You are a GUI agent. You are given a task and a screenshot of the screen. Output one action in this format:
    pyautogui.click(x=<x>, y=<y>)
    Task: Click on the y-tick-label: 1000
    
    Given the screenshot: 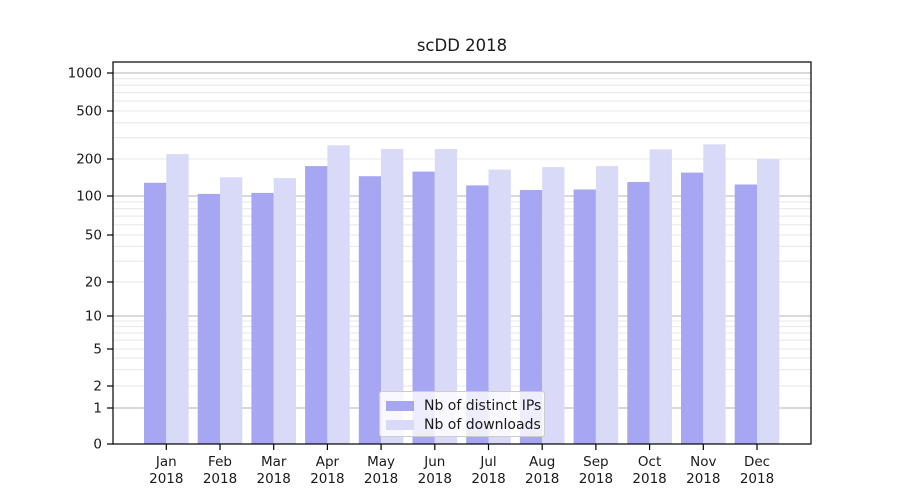 What is the action you would take?
    pyautogui.click(x=85, y=74)
    